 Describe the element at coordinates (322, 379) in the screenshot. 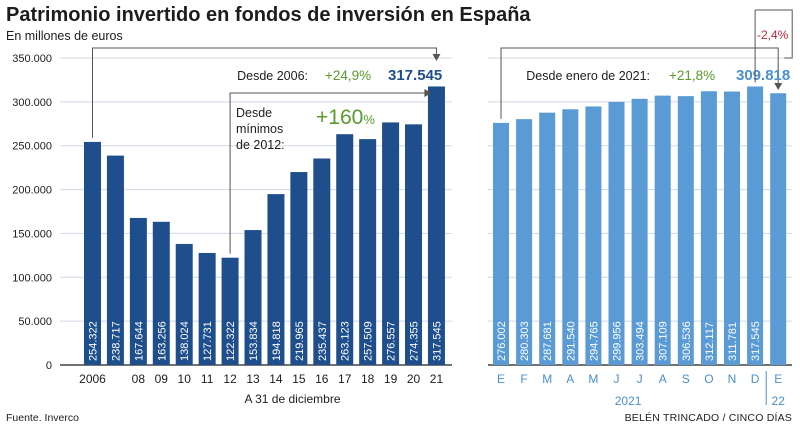

I see `x-tick-label: 16` at that location.